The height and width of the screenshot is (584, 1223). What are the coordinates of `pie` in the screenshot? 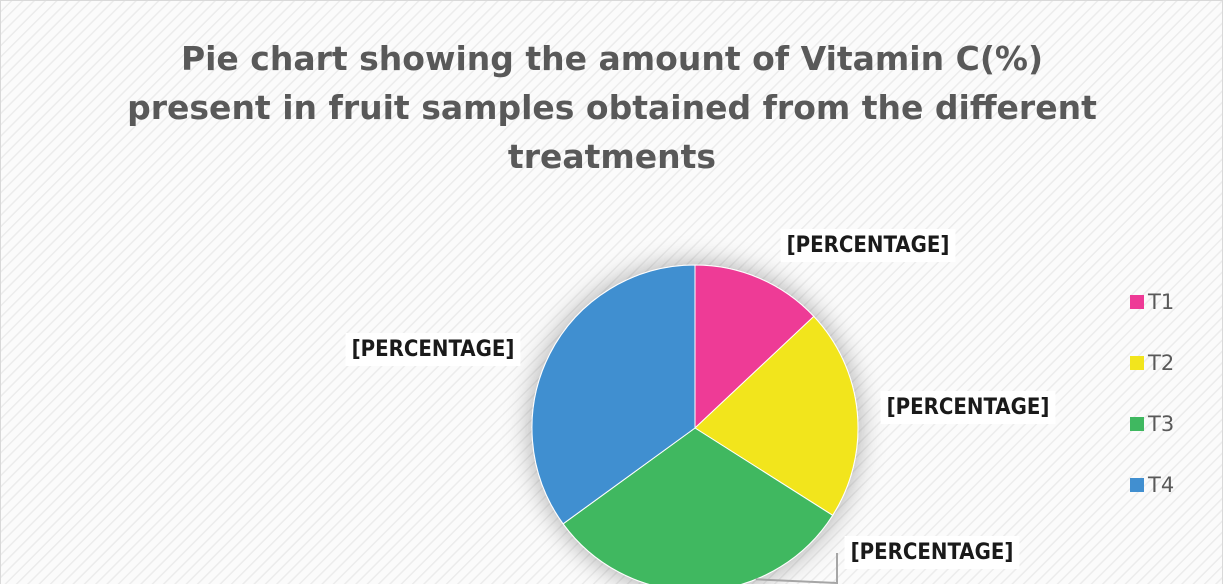 It's located at (695, 424).